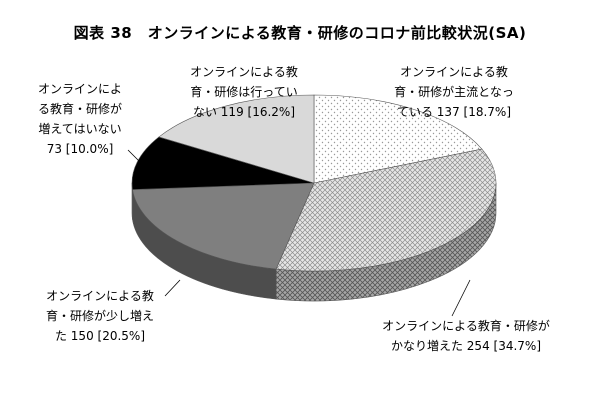 This screenshot has height=400, width=600. I want to click on slice-label-2-line-2: た 150 [20.5%], so click(100, 336).